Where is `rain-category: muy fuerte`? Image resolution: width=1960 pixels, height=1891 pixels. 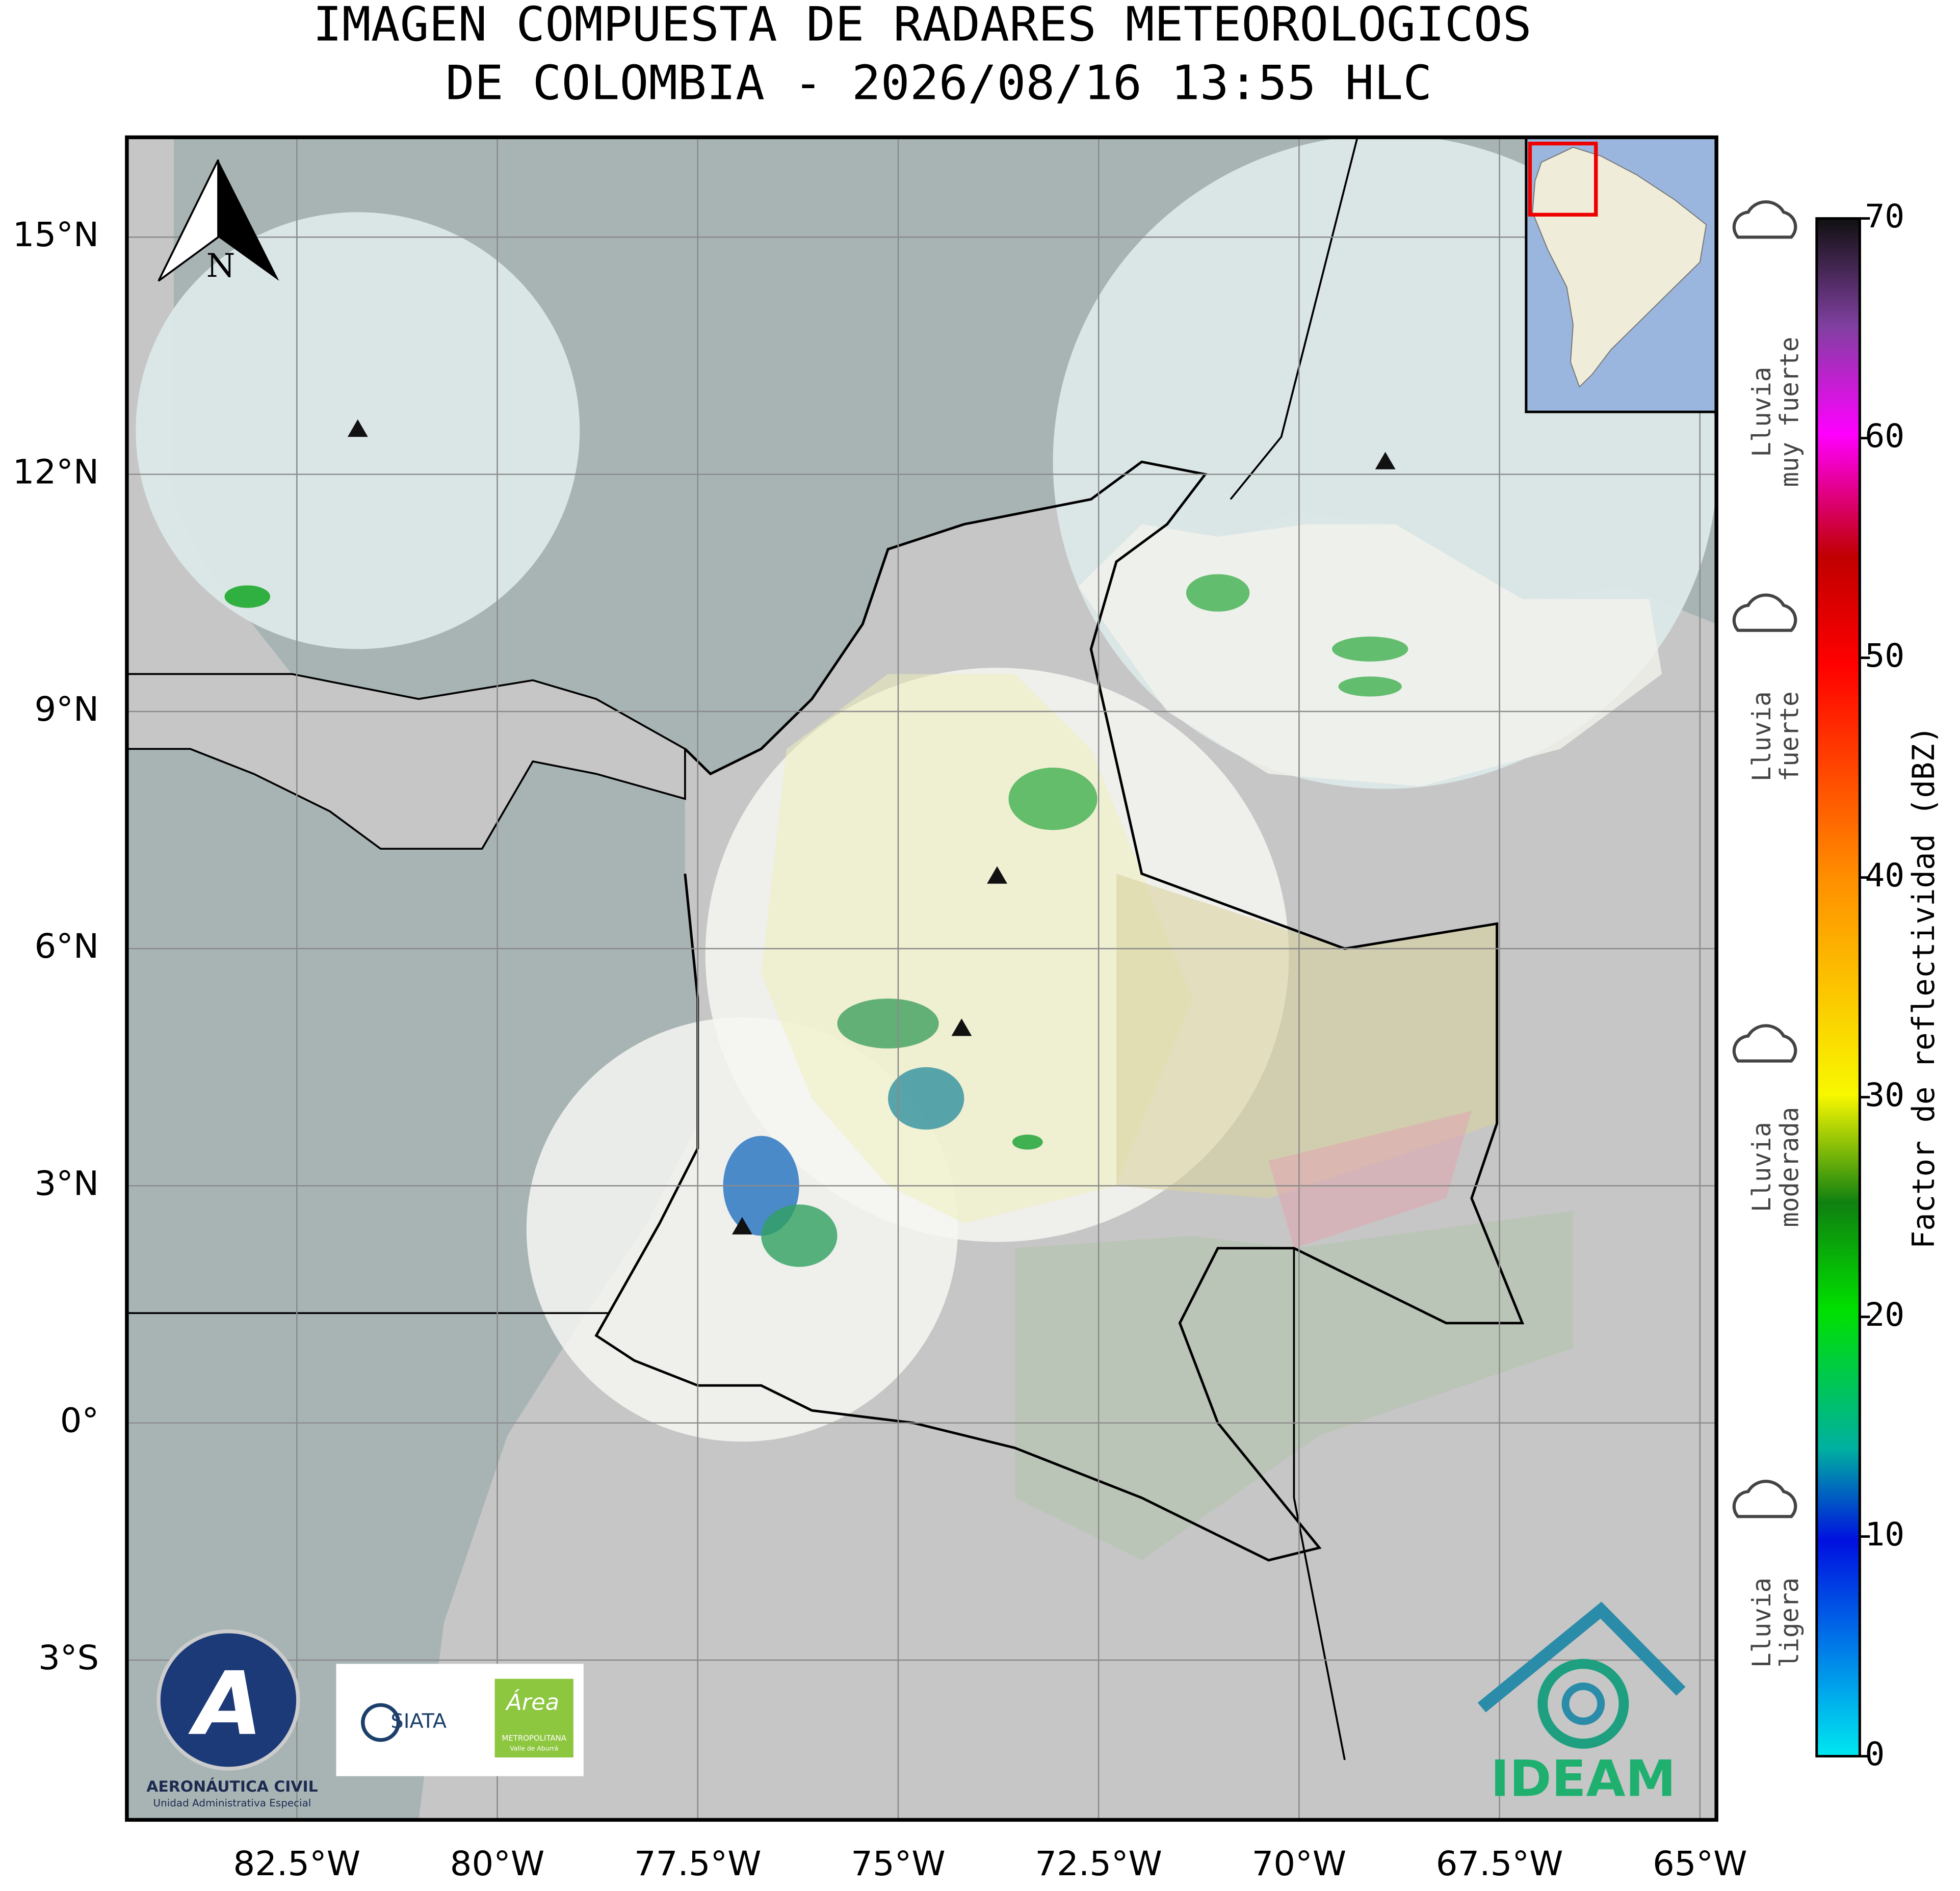 rain-category: muy fuerte is located at coordinates (1789, 412).